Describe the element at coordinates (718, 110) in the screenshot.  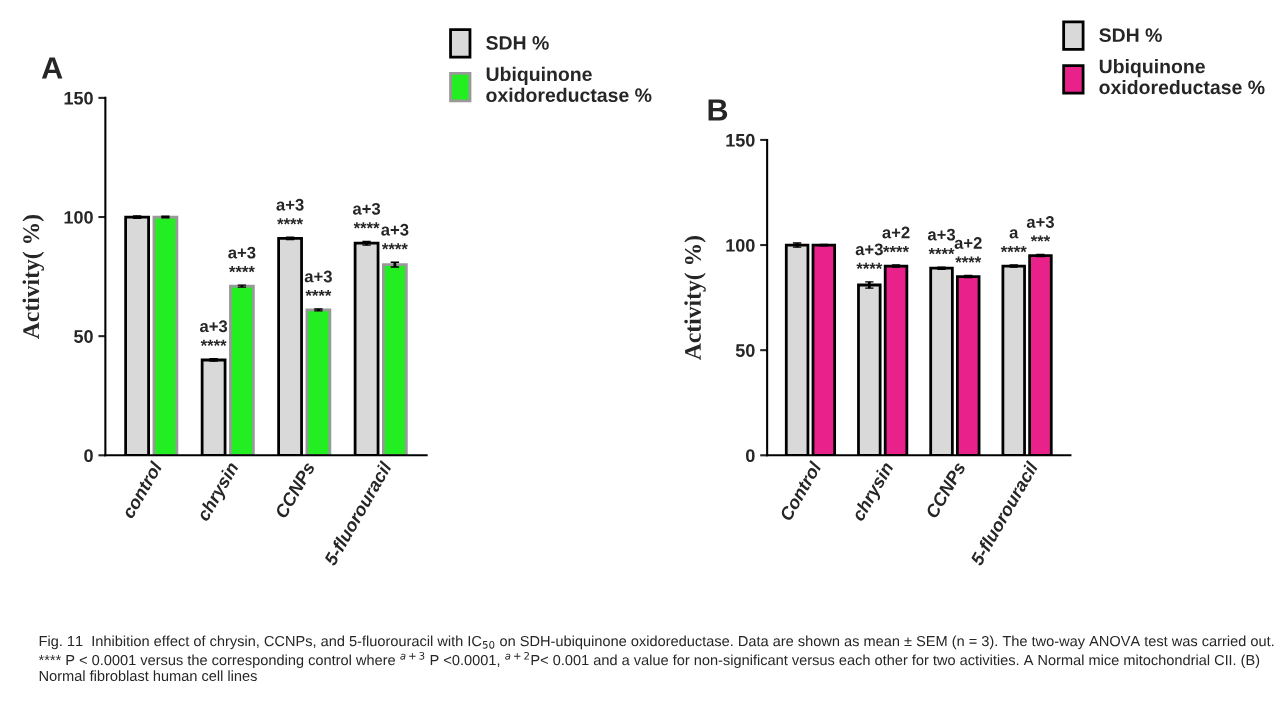
I see `chart-title: B` at that location.